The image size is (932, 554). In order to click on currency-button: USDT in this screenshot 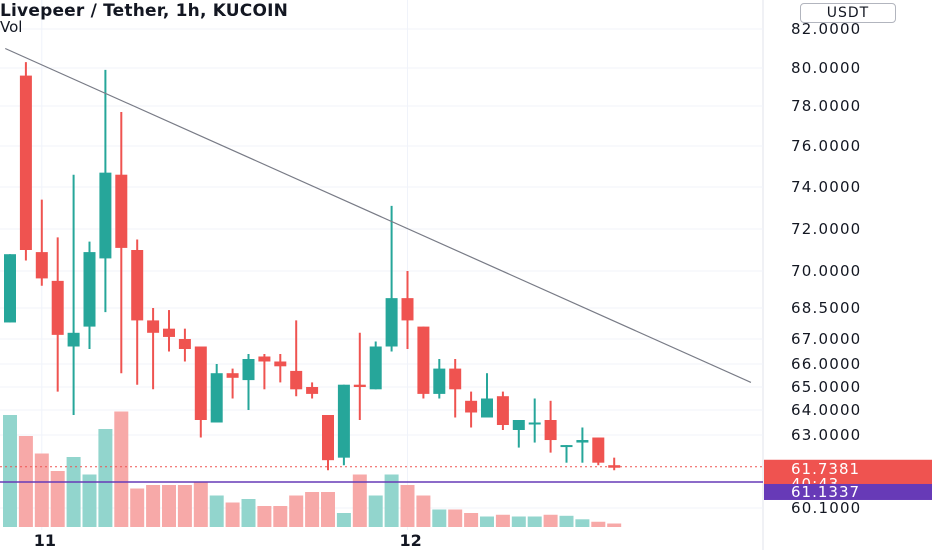, I will do `click(848, 13)`.